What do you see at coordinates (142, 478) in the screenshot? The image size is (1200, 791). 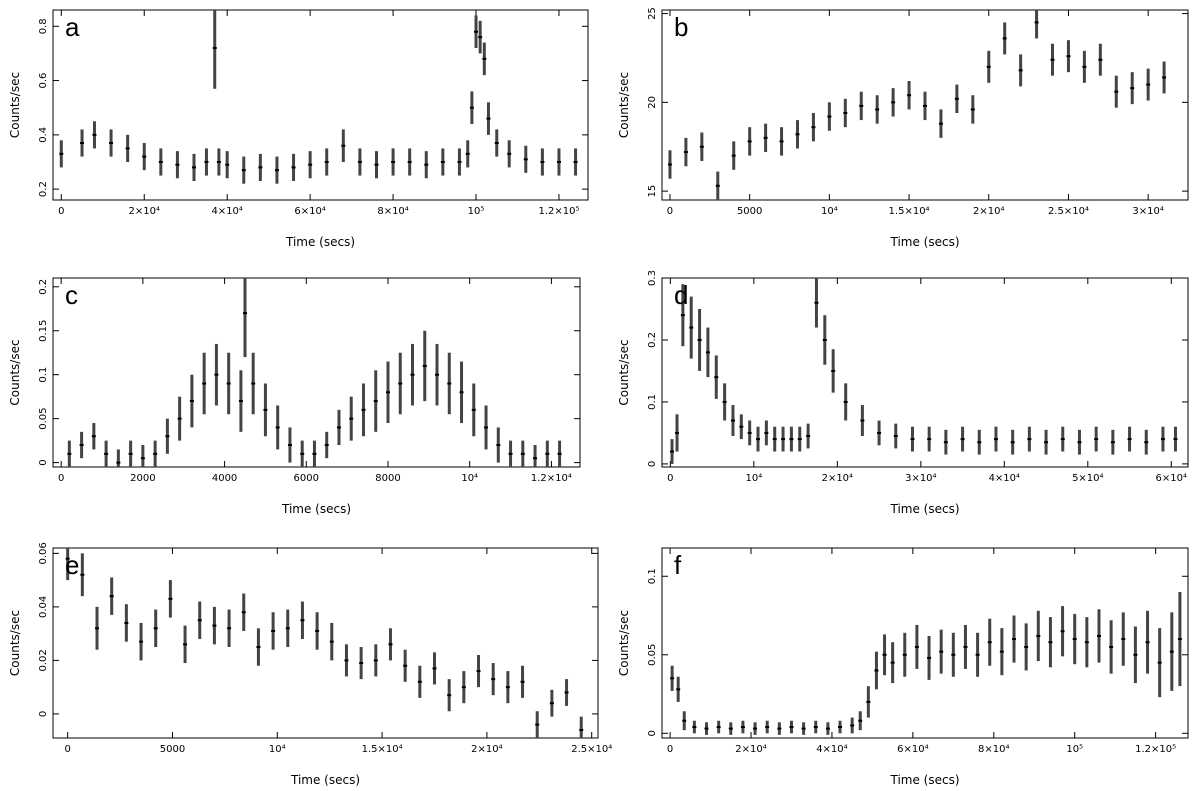 I see `x-tick-label: 2000` at bounding box center [142, 478].